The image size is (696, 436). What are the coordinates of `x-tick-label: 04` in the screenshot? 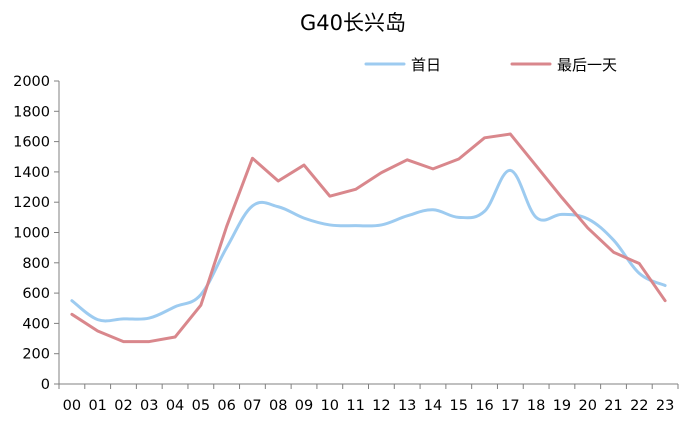 It's located at (175, 406).